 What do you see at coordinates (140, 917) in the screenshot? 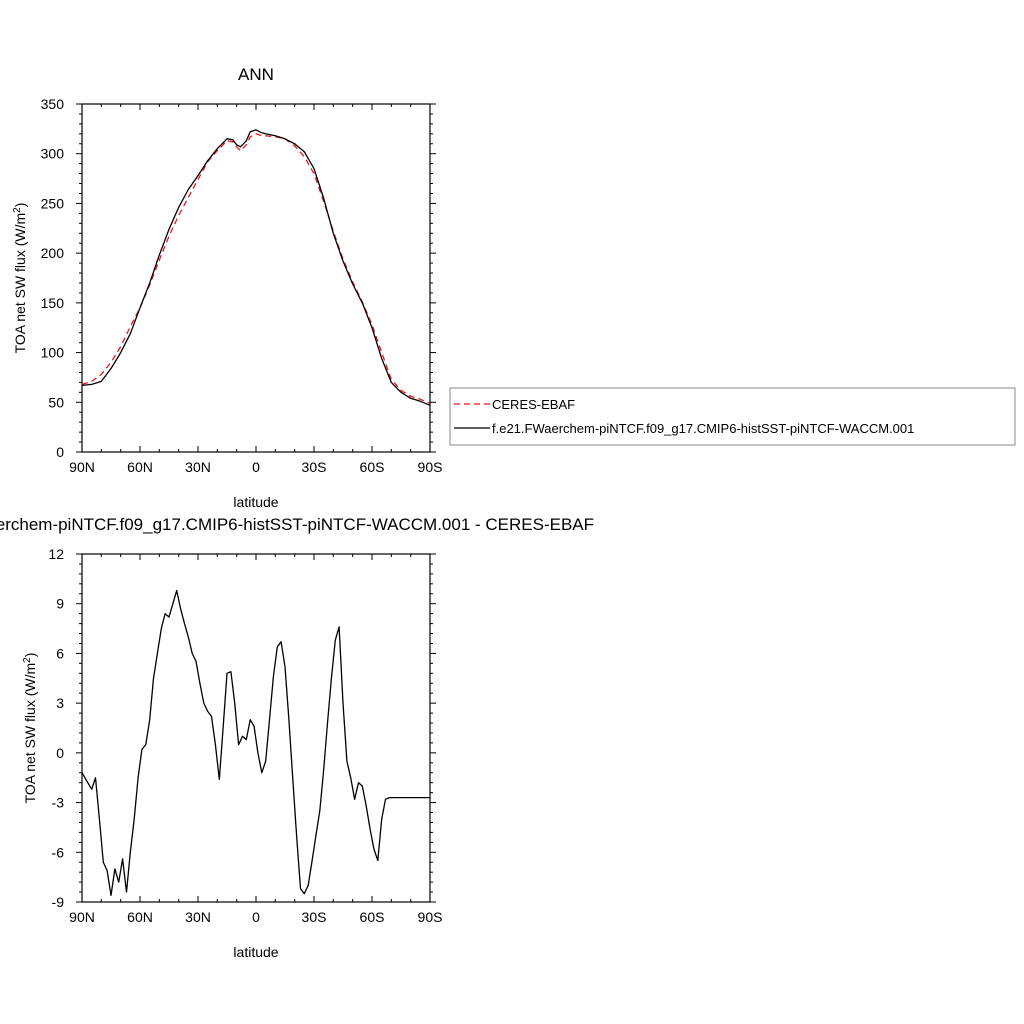
I see `bottom-xtick-label: 60N` at bounding box center [140, 917].